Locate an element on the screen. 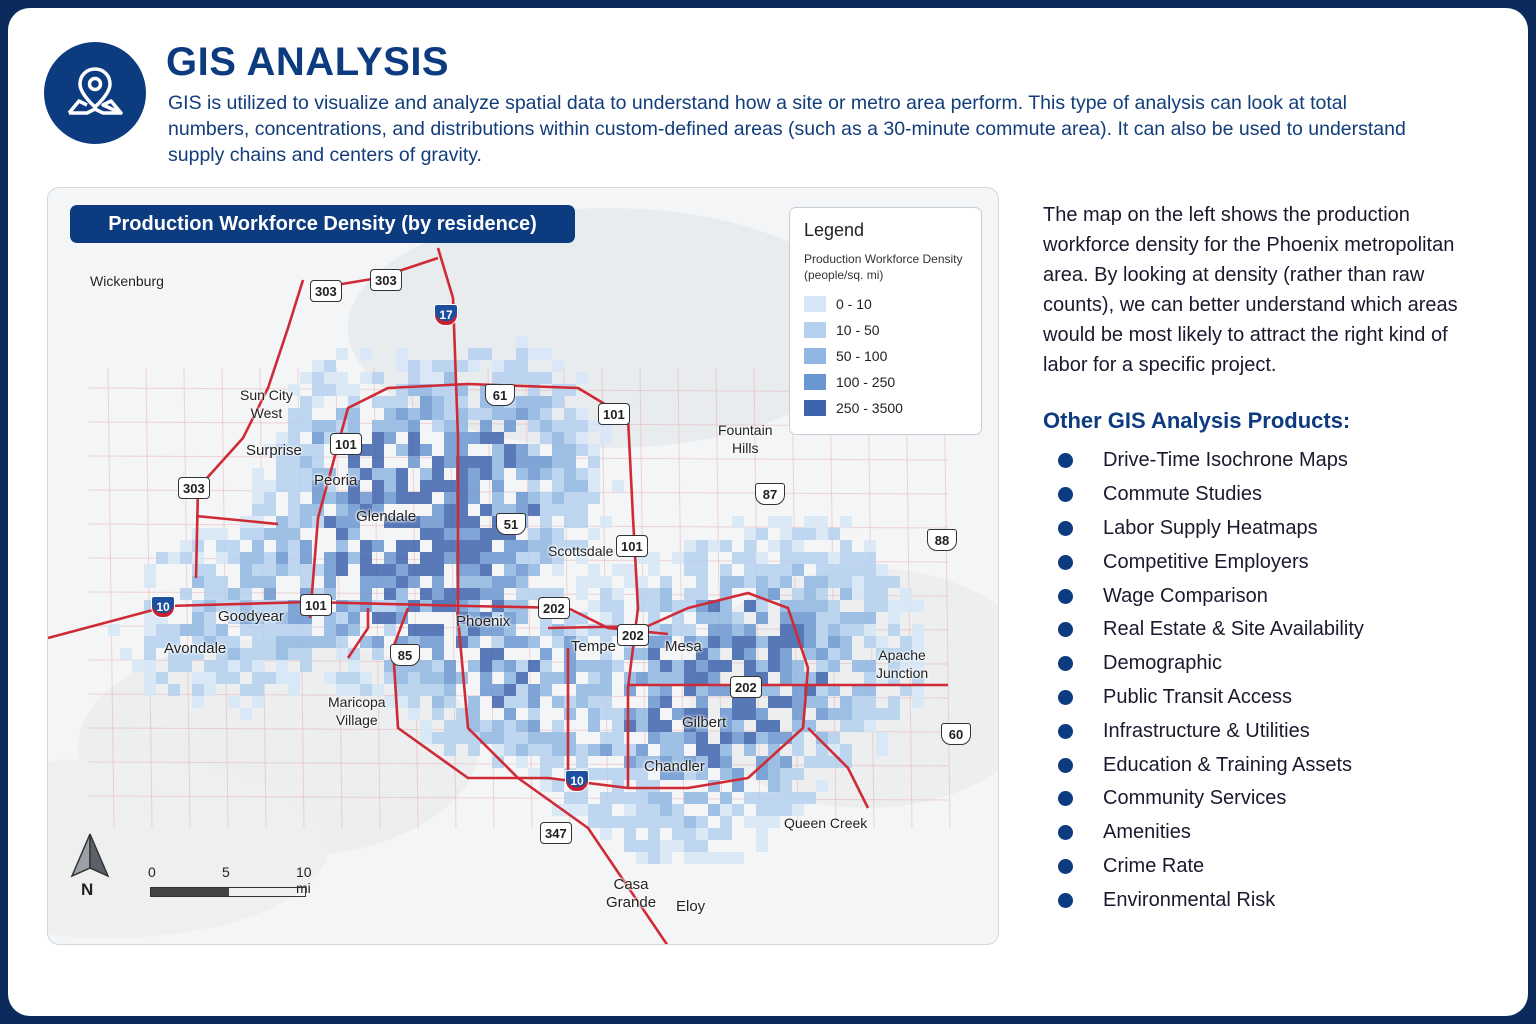 The height and width of the screenshot is (1024, 1536). products-title: Other GIS Analysis Products: is located at coordinates (1197, 420).